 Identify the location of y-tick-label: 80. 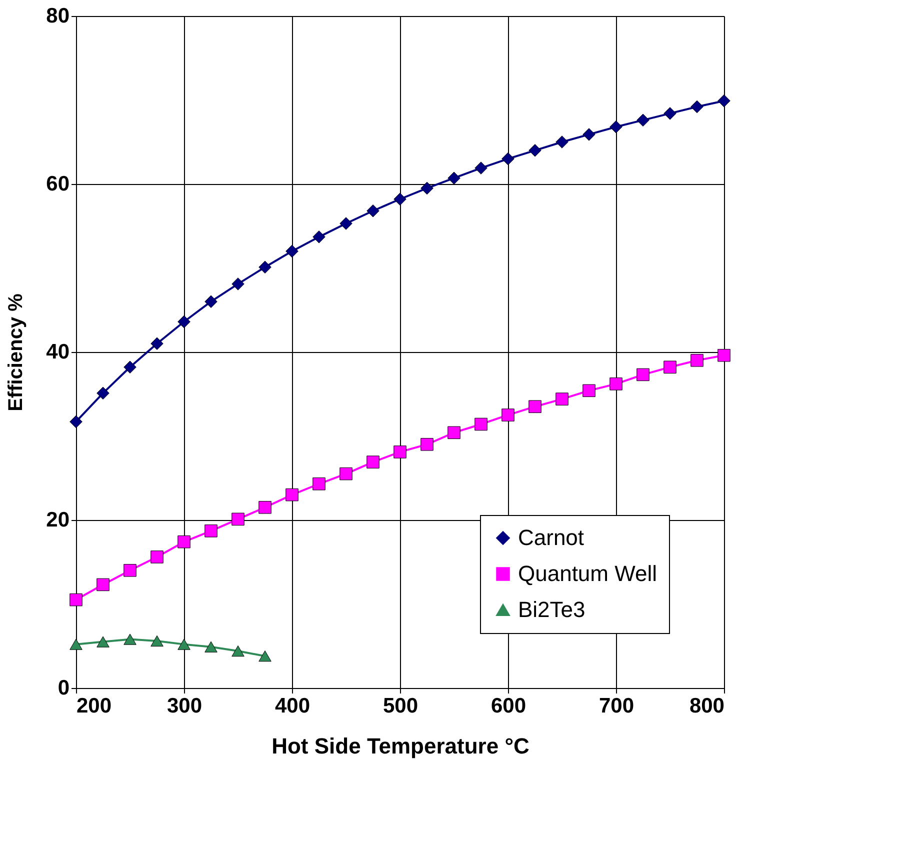
(58, 16).